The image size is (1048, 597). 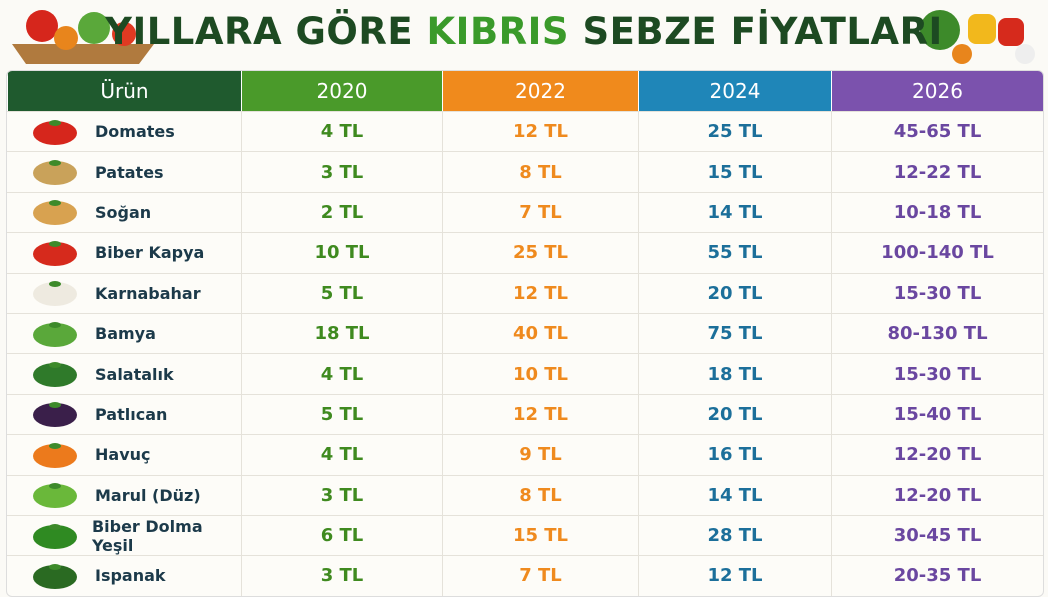 I want to click on price-cell: 15-30 TL, so click(x=937, y=293).